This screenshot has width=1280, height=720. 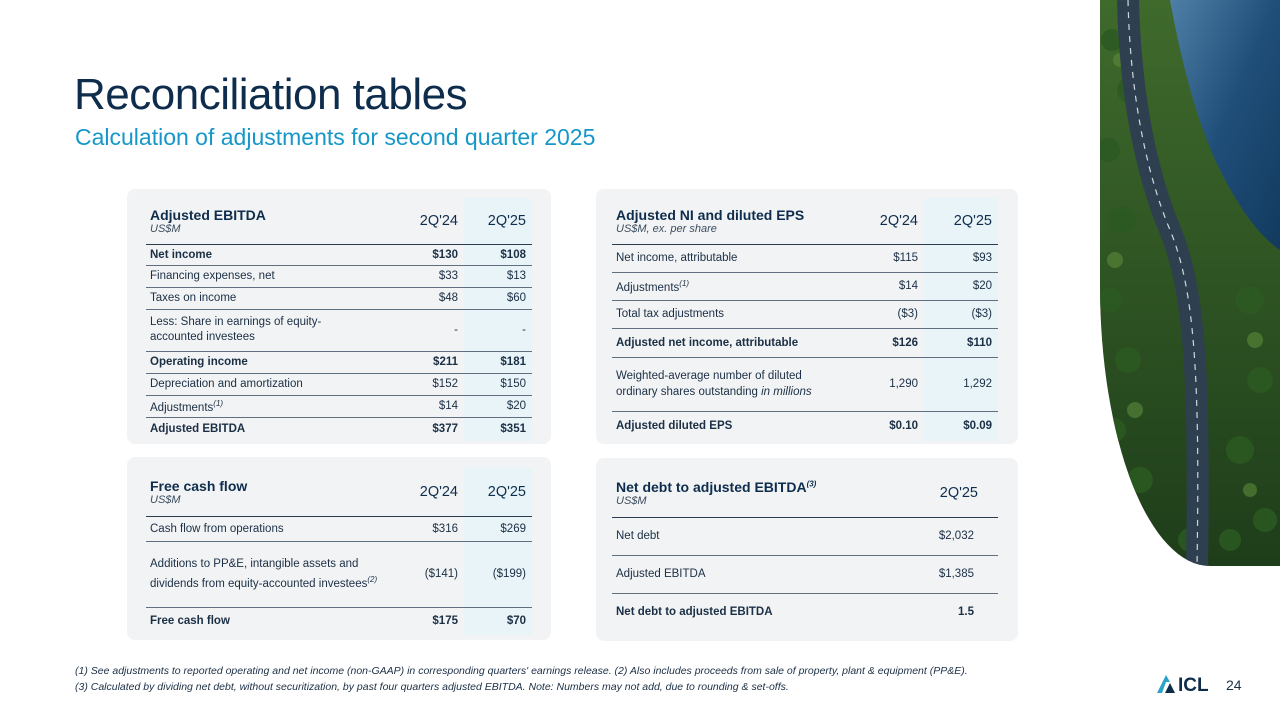 I want to click on table-row: Free cash flow $175 $70, so click(x=339, y=621).